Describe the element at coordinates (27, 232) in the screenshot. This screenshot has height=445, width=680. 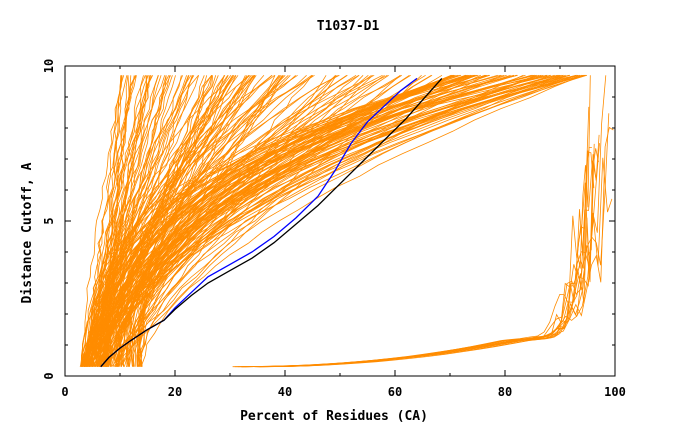
I see `y-axis-title: Distance Cutoff, A` at that location.